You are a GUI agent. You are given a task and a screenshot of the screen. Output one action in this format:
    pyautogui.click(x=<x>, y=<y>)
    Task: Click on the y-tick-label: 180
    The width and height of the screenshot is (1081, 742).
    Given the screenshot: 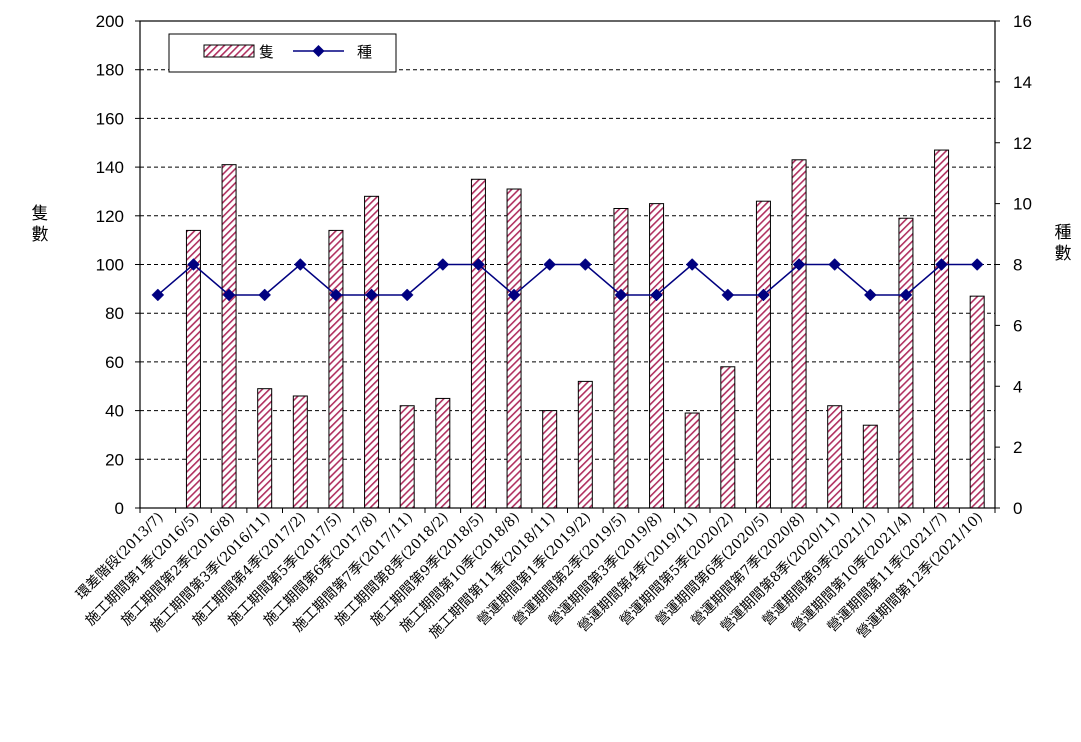 What is the action you would take?
    pyautogui.click(x=110, y=70)
    